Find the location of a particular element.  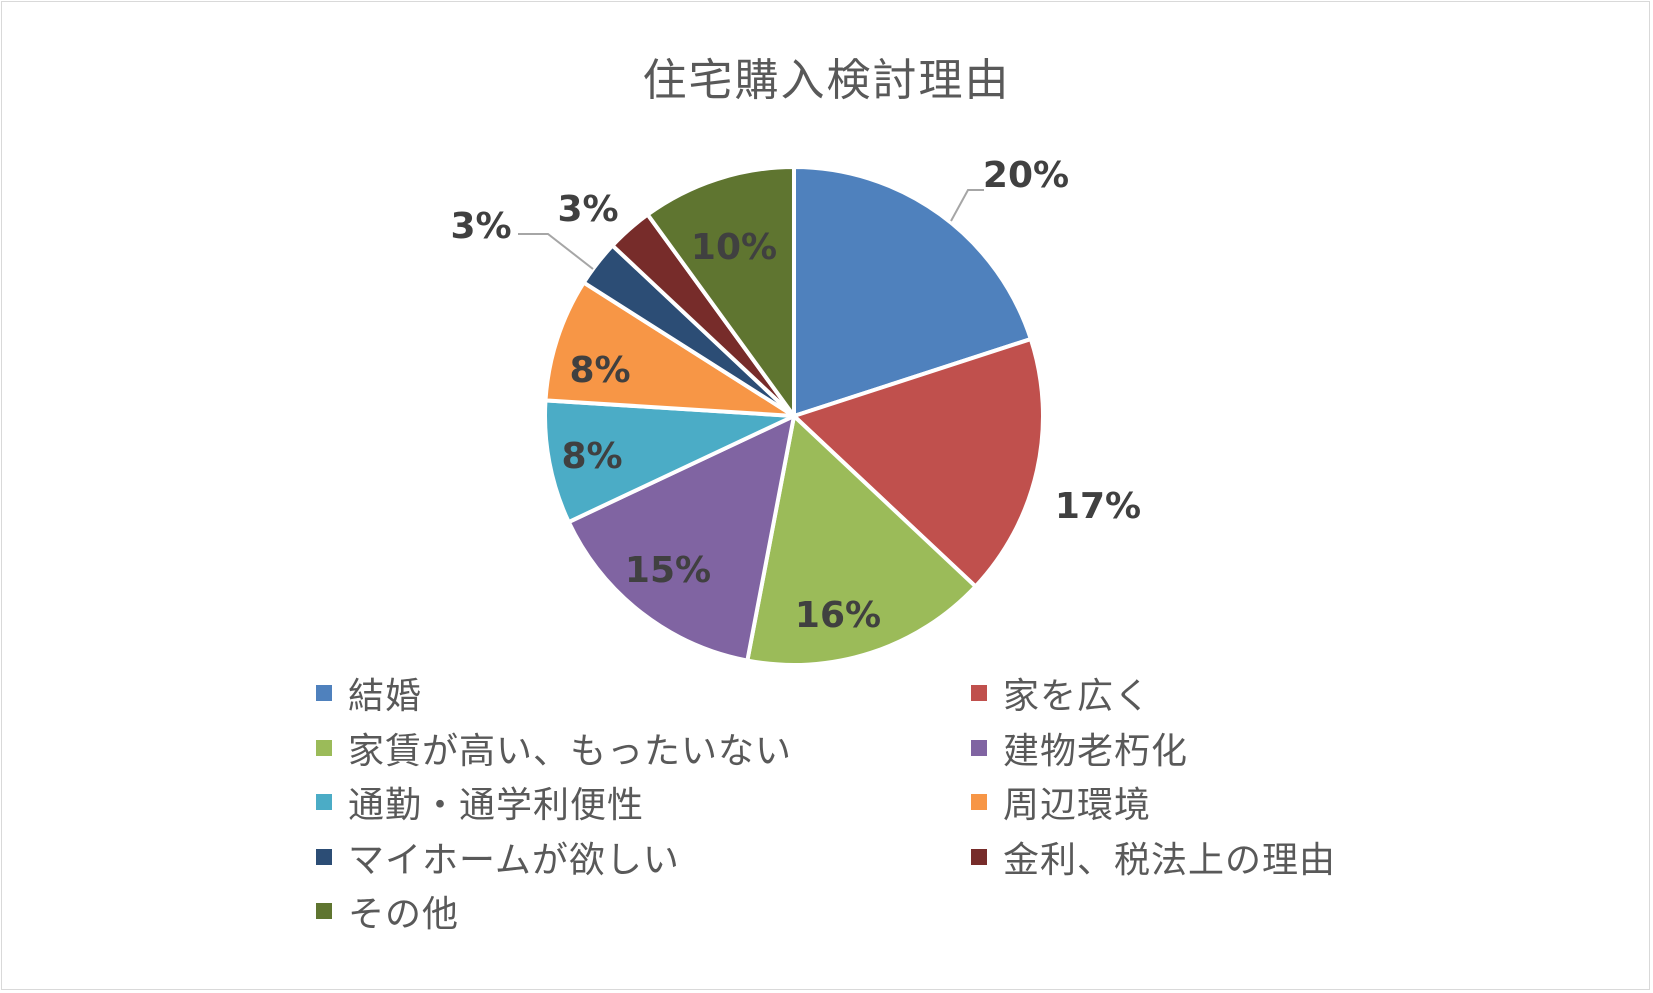

legend-item: 周辺環境 is located at coordinates (1061, 802).